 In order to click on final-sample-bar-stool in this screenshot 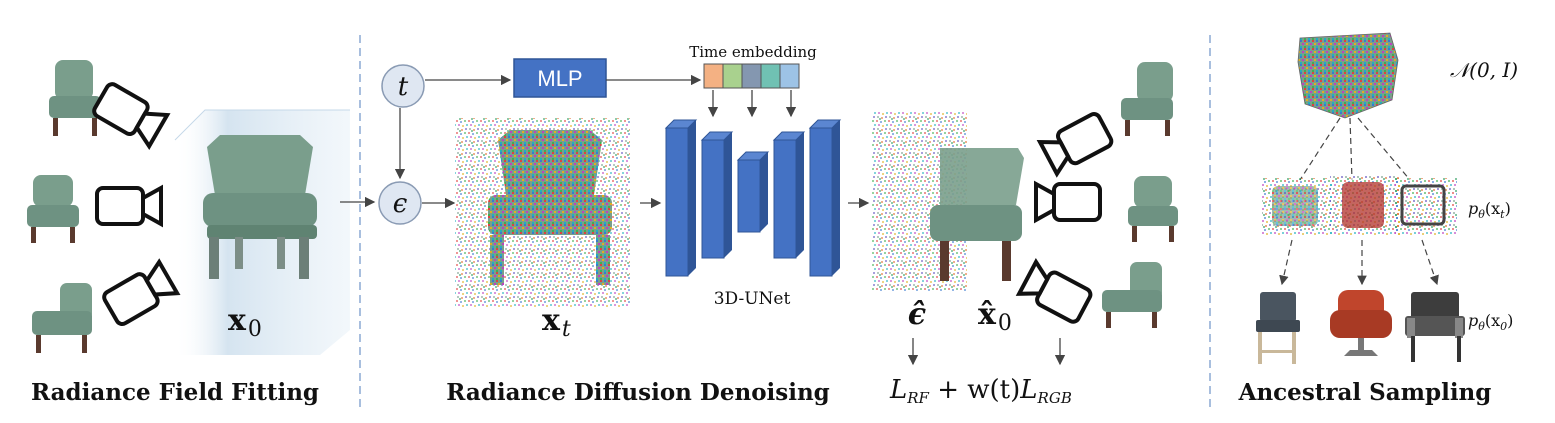, I will do `click(1278, 328)`.